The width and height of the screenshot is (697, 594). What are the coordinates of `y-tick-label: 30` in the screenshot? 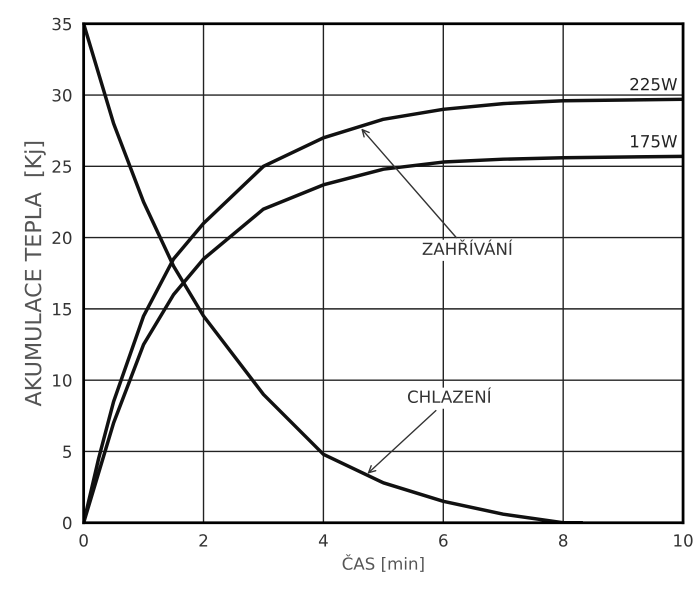 It's located at (62, 95).